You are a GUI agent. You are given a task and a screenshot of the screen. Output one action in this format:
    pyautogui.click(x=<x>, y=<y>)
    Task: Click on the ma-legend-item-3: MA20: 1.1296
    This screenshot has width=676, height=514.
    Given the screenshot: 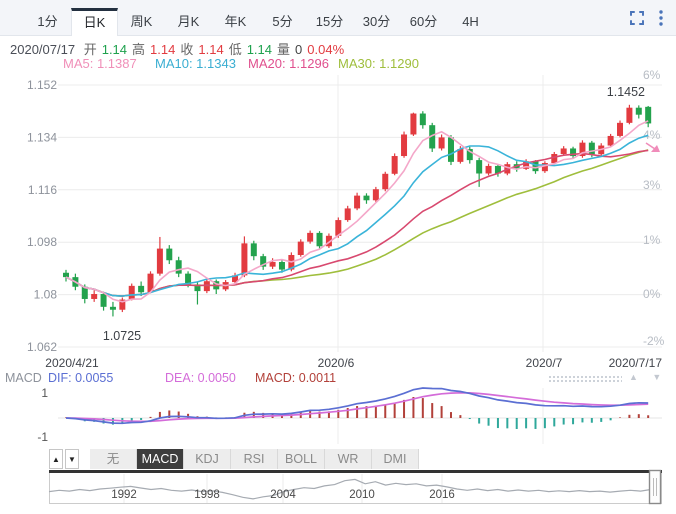 What is the action you would take?
    pyautogui.click(x=288, y=63)
    